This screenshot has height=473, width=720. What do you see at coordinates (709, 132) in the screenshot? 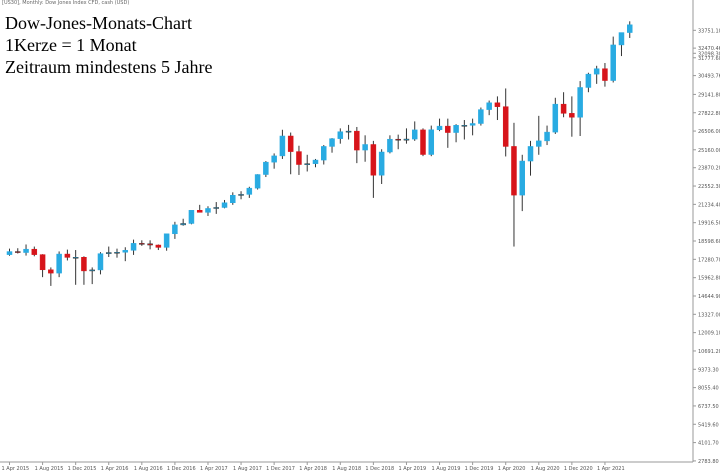
I see `y-tick-label: 26506.00` at bounding box center [709, 132].